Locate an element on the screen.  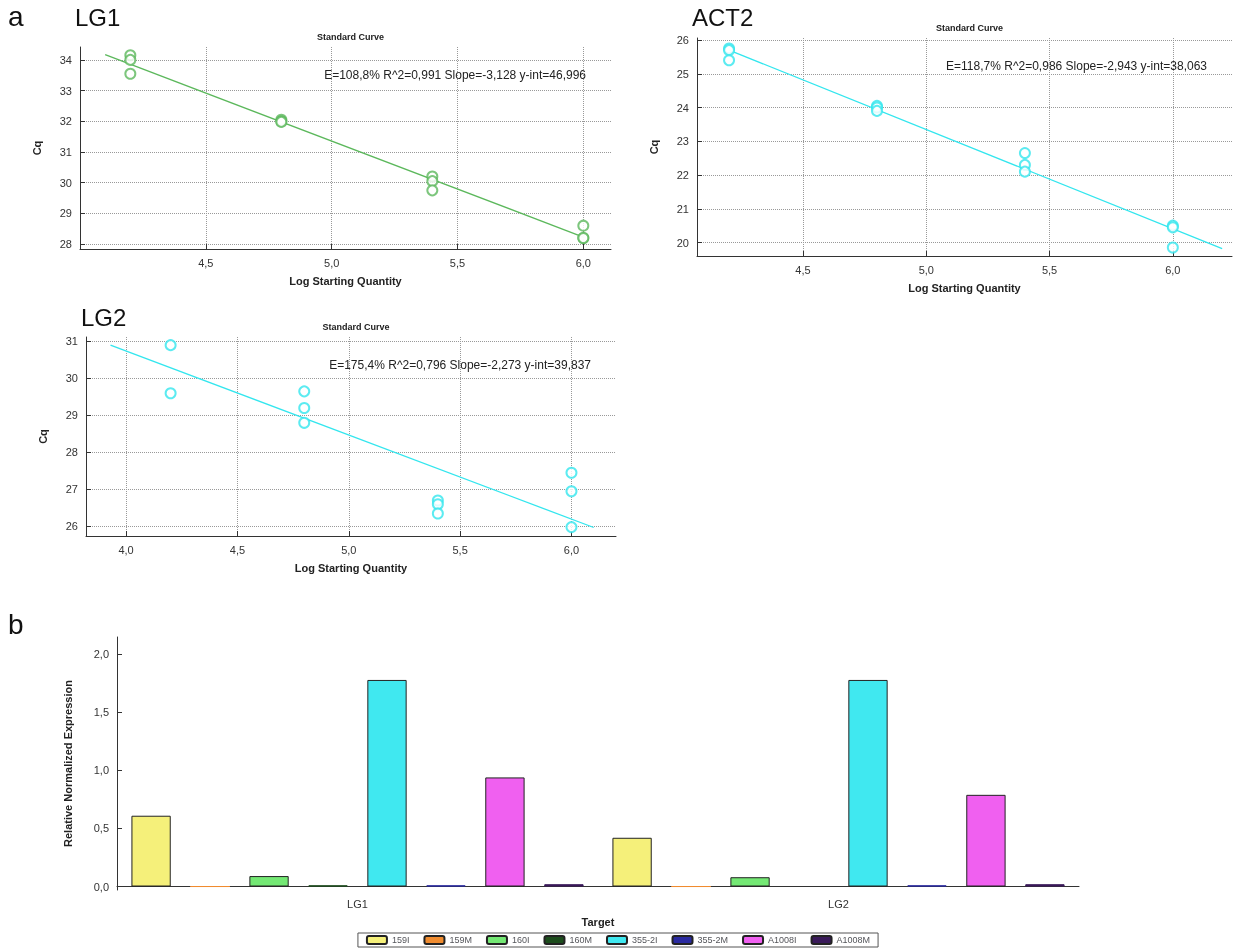
y-tick-label: 32 is located at coordinates (65, 121).